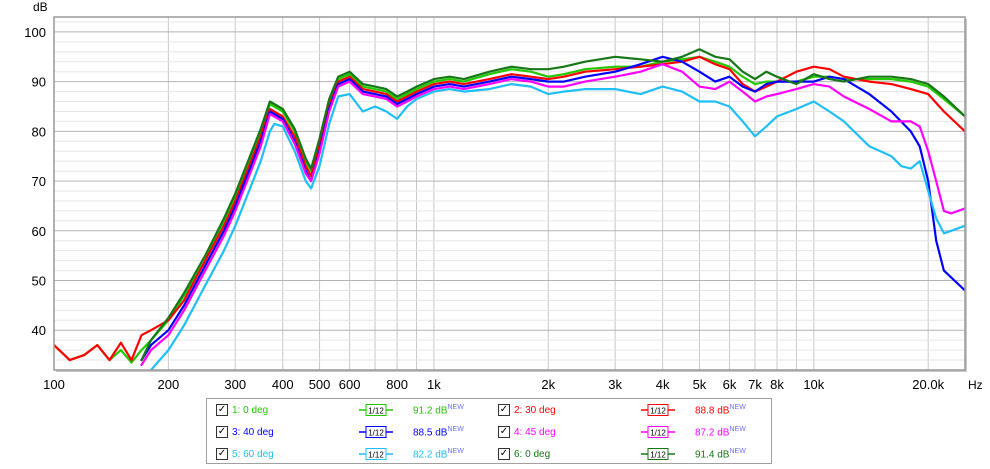  Describe the element at coordinates (39, 231) in the screenshot. I see `y-tick-label: 60` at that location.